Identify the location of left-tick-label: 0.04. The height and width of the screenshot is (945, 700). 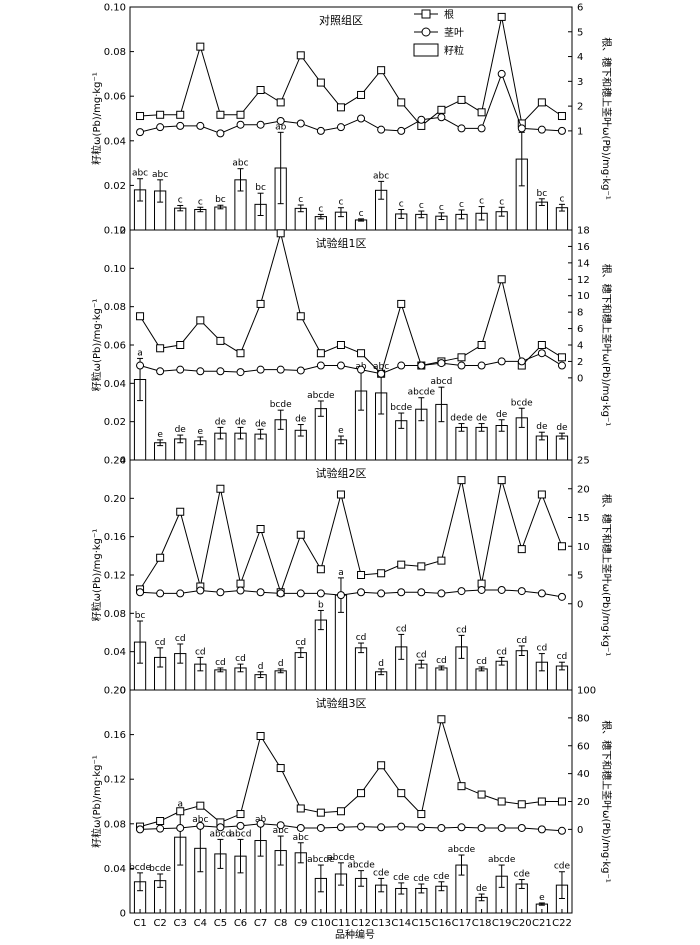
(115, 384).